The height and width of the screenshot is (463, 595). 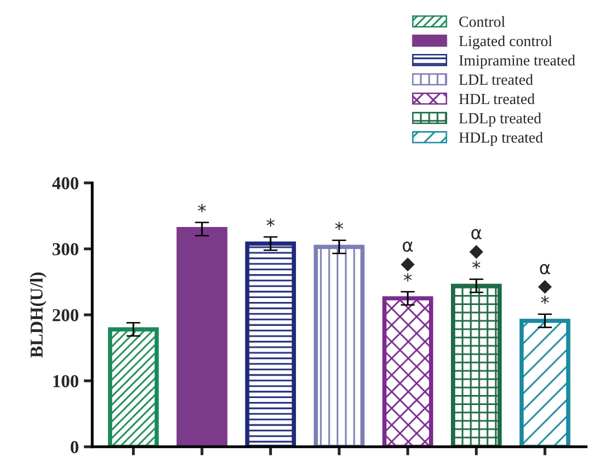 I want to click on y-tick-label: 0, so click(x=74, y=447).